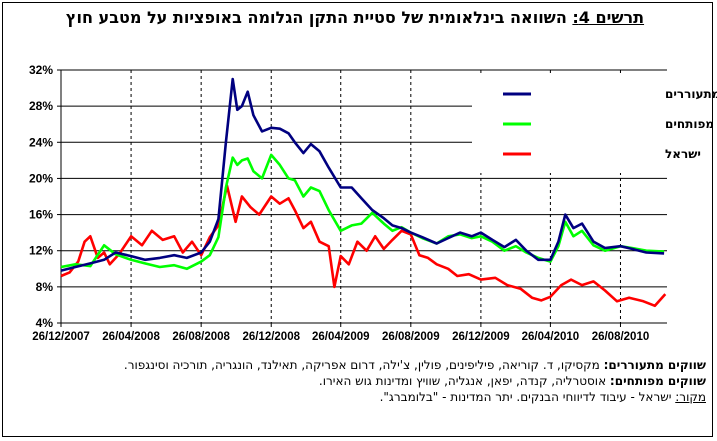 This screenshot has height=441, width=717. What do you see at coordinates (341, 337) in the screenshot?
I see `x-tick-label: 26/04/2009` at bounding box center [341, 337].